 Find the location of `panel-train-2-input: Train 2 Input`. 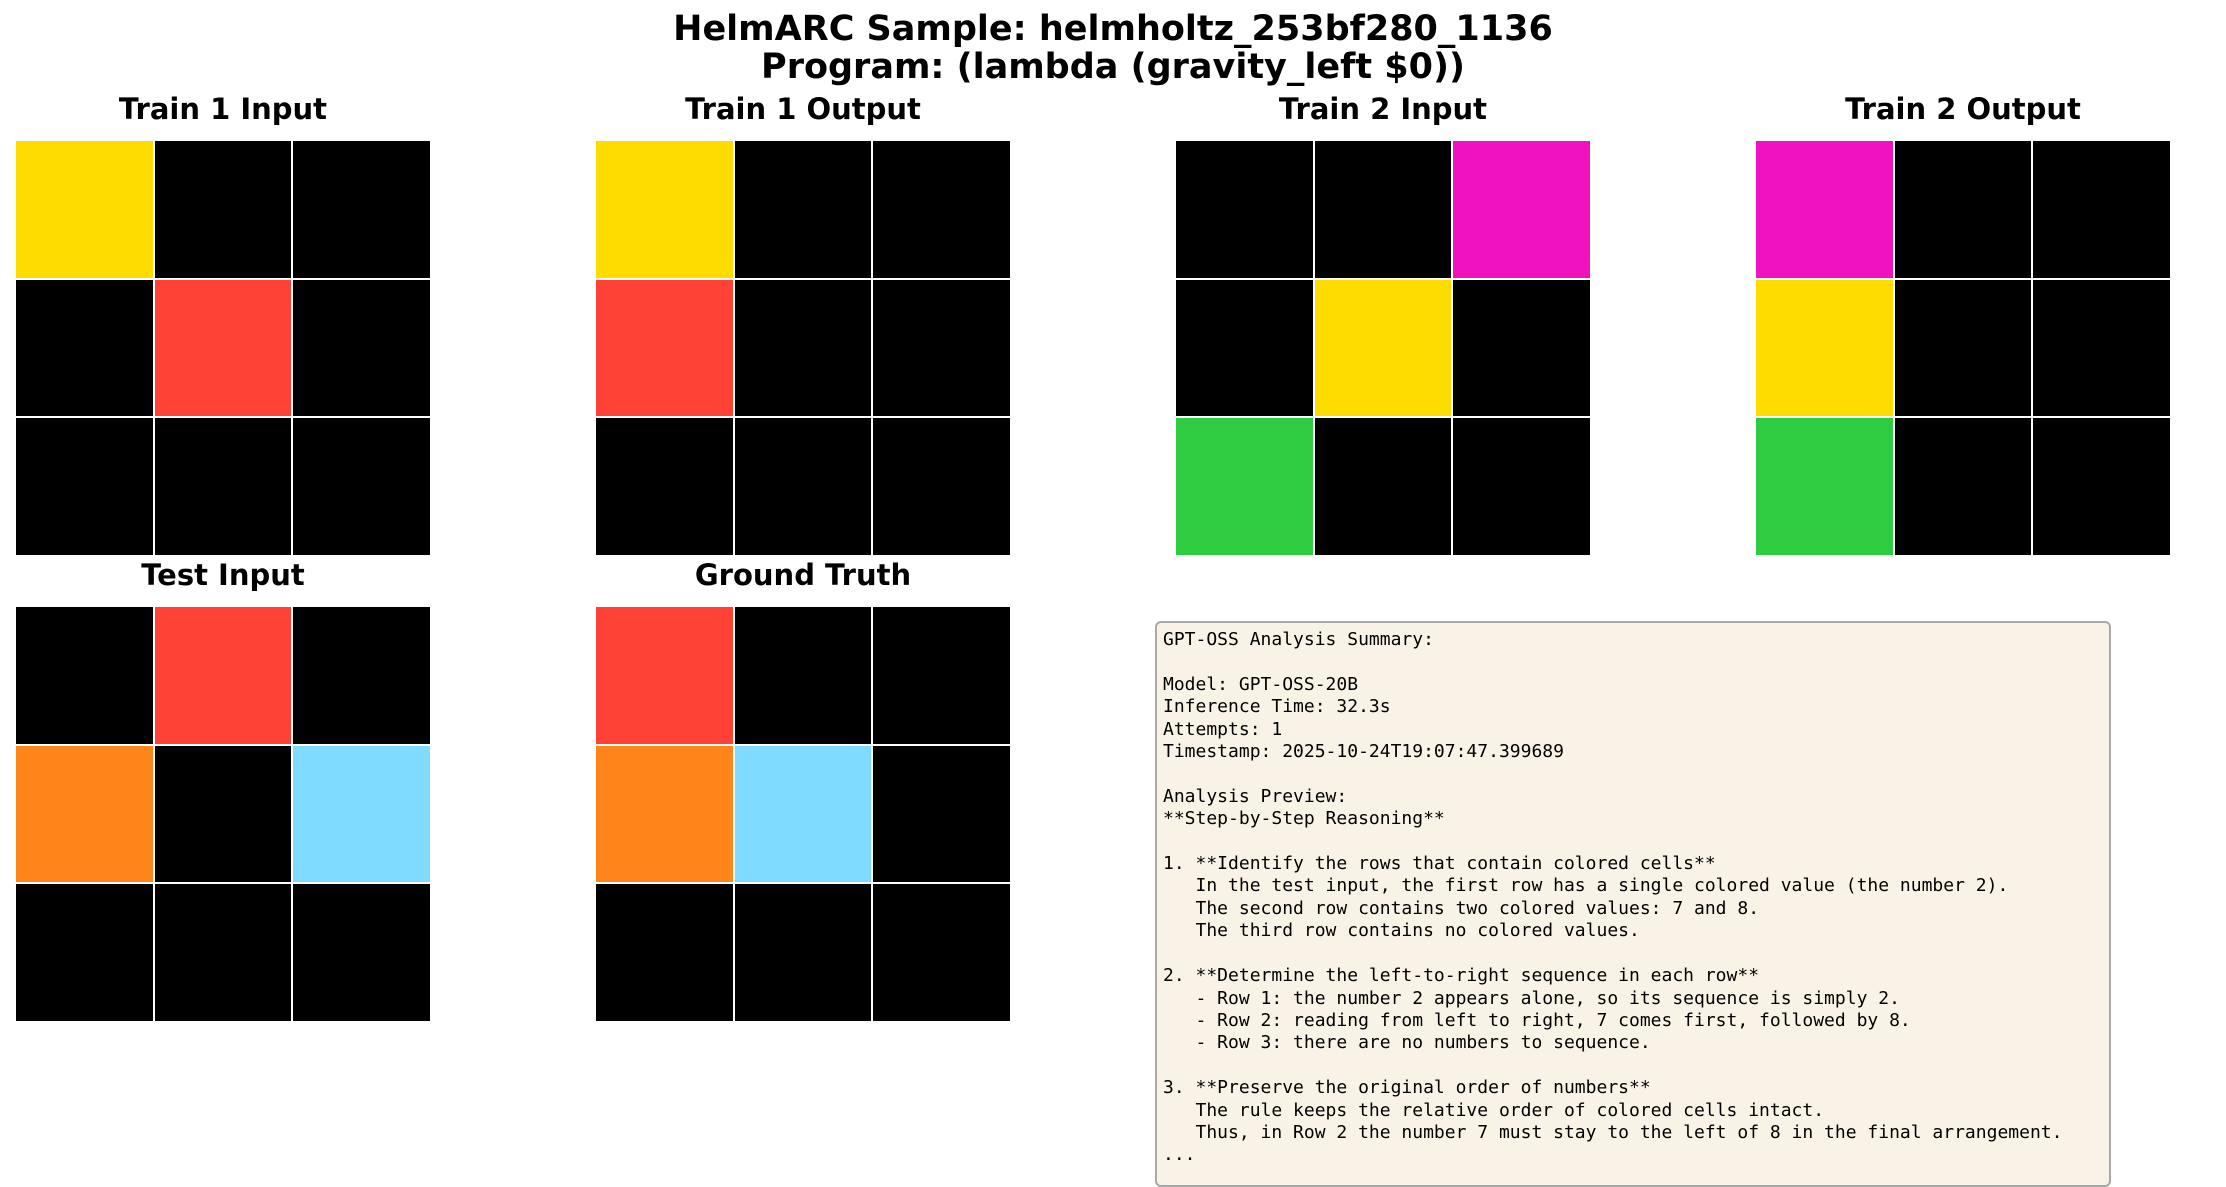

panel-train-2-input: Train 2 Input is located at coordinates (1383, 323).